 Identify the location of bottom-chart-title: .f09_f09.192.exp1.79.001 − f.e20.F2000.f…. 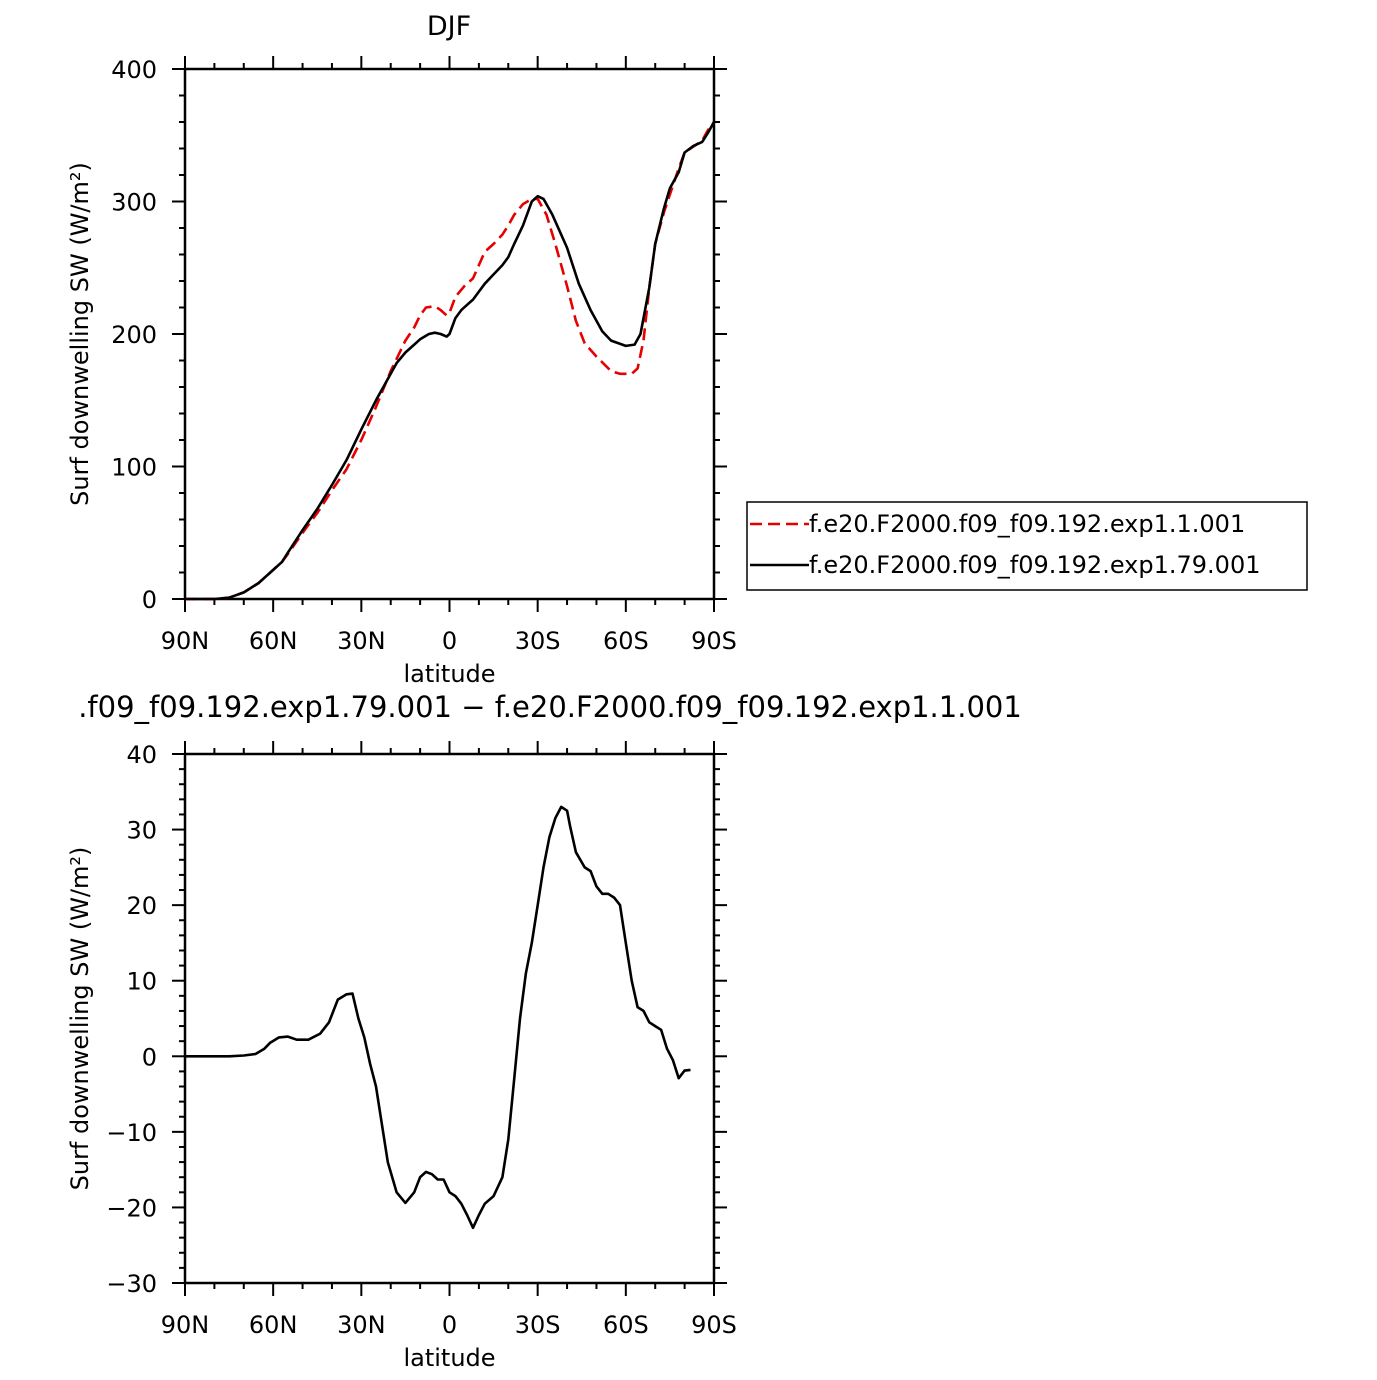
(550, 707).